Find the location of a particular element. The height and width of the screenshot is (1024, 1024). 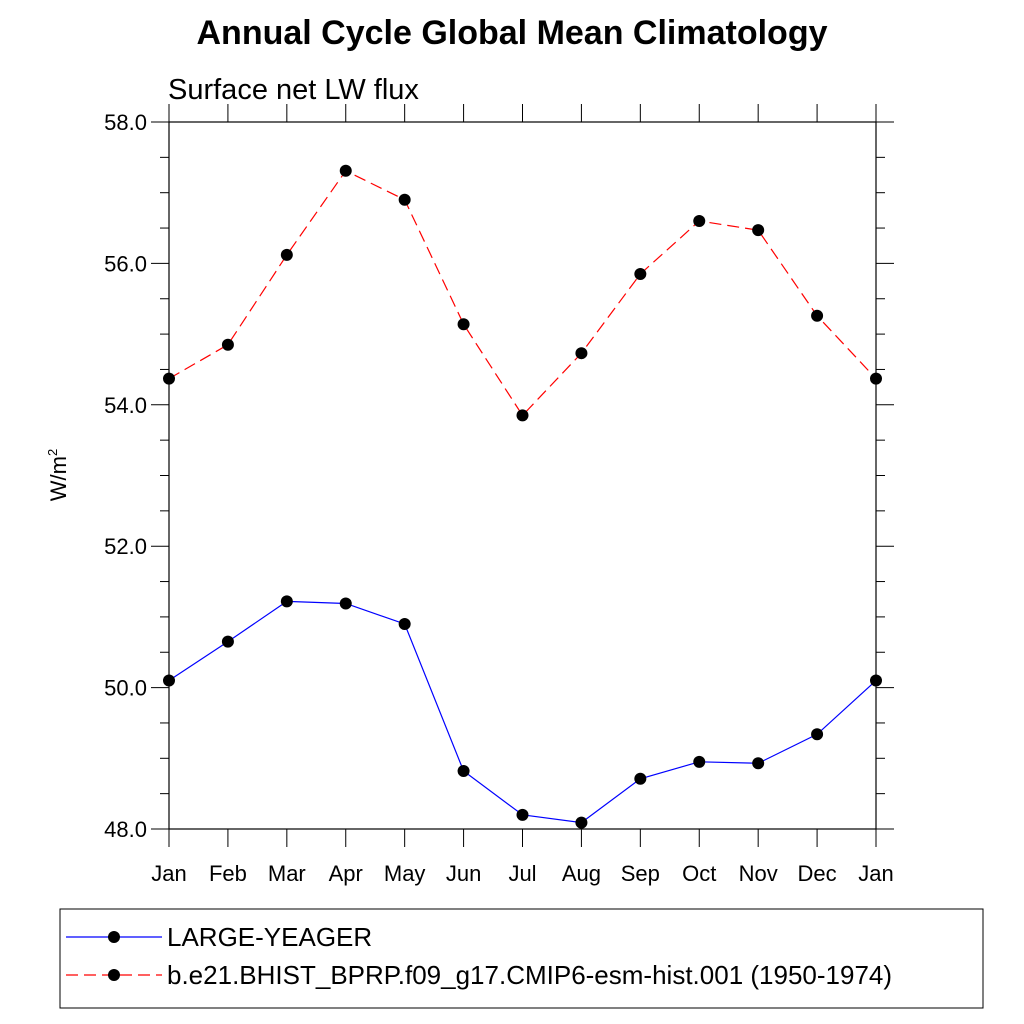

y-tick-label: 54.0 is located at coordinates (125, 405).